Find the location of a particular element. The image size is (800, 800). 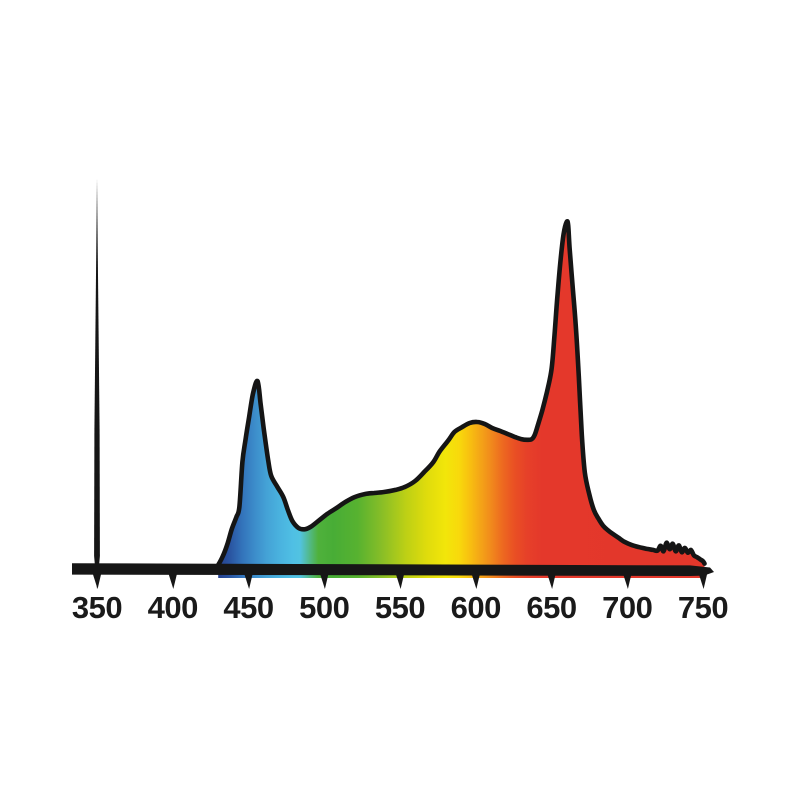

x-tick-label-450: 450 is located at coordinates (248, 607).